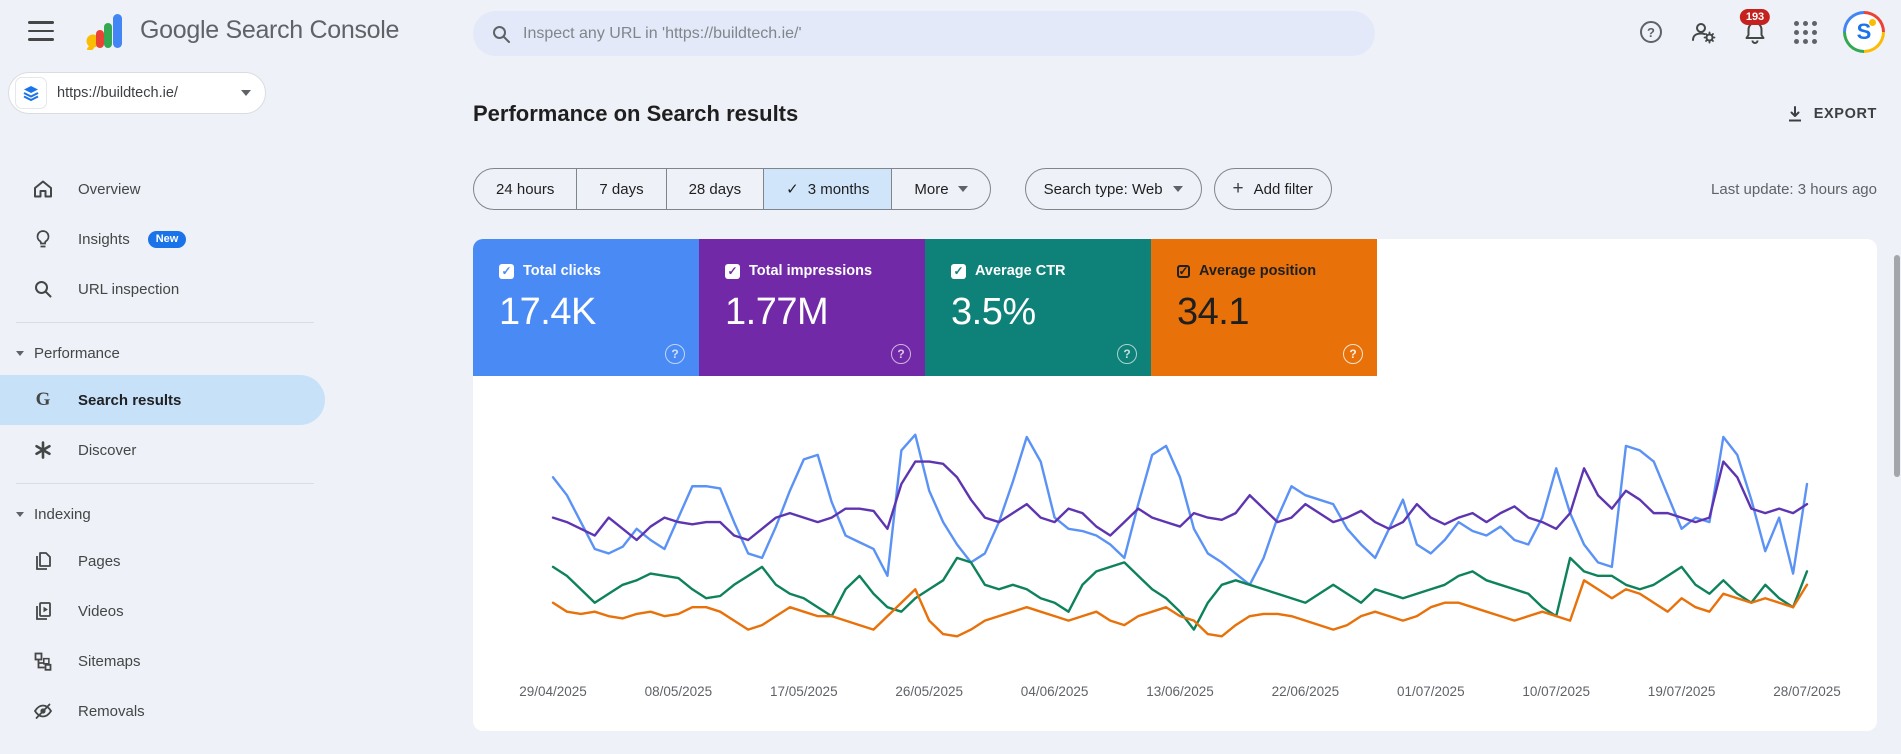  I want to click on sidebar-item-search-results: G Search results, so click(162, 400).